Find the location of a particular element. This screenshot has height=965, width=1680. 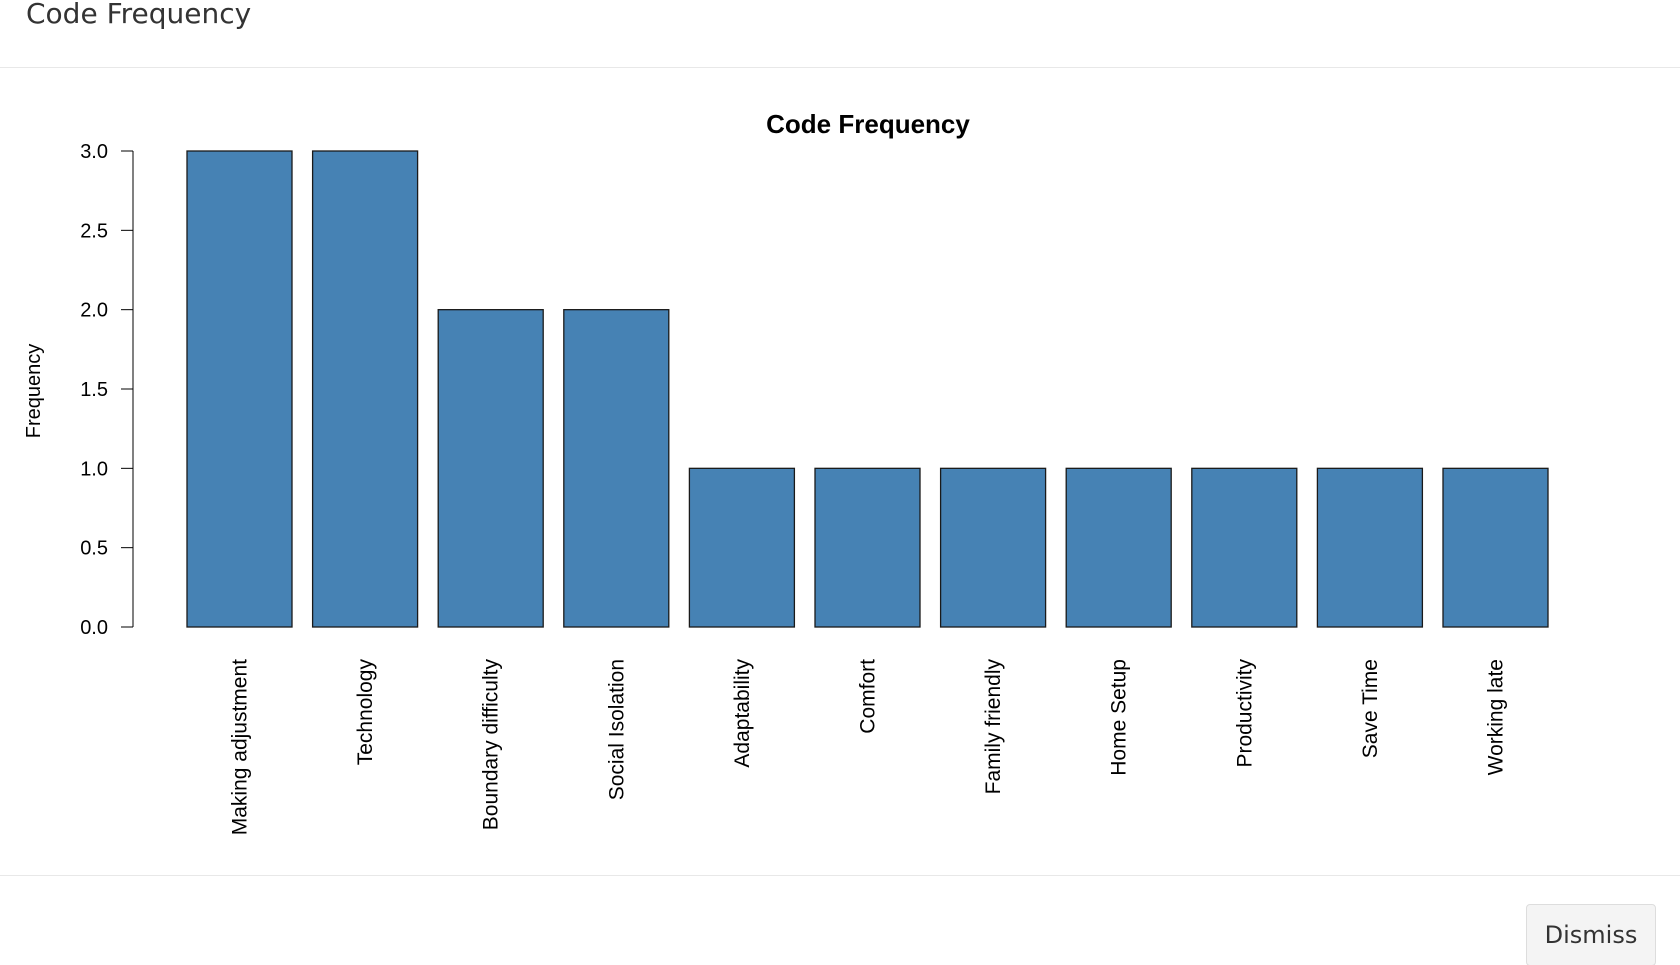

x-tick-label: Boundary difficulty is located at coordinates (491, 745).